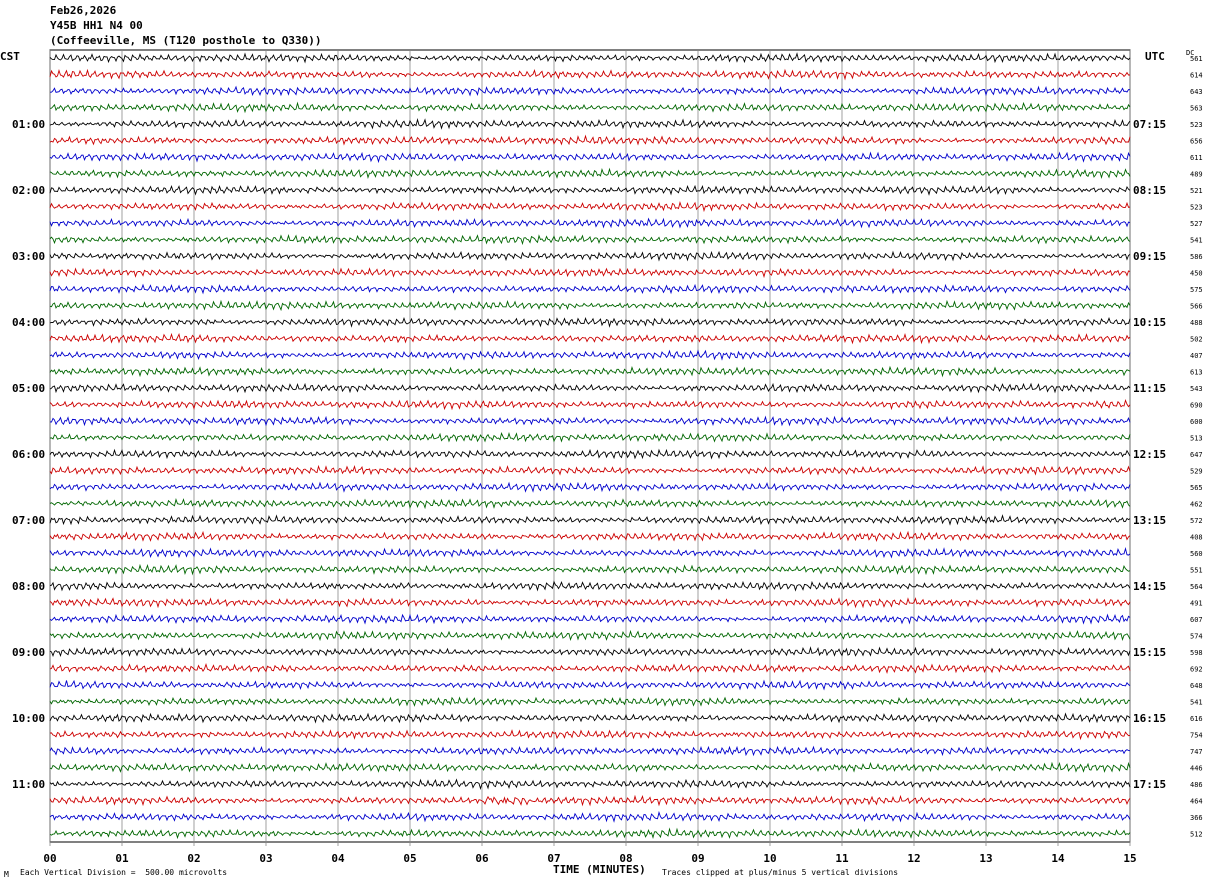  Describe the element at coordinates (1196, 224) in the screenshot. I see `dc-offset-label: 527` at that location.